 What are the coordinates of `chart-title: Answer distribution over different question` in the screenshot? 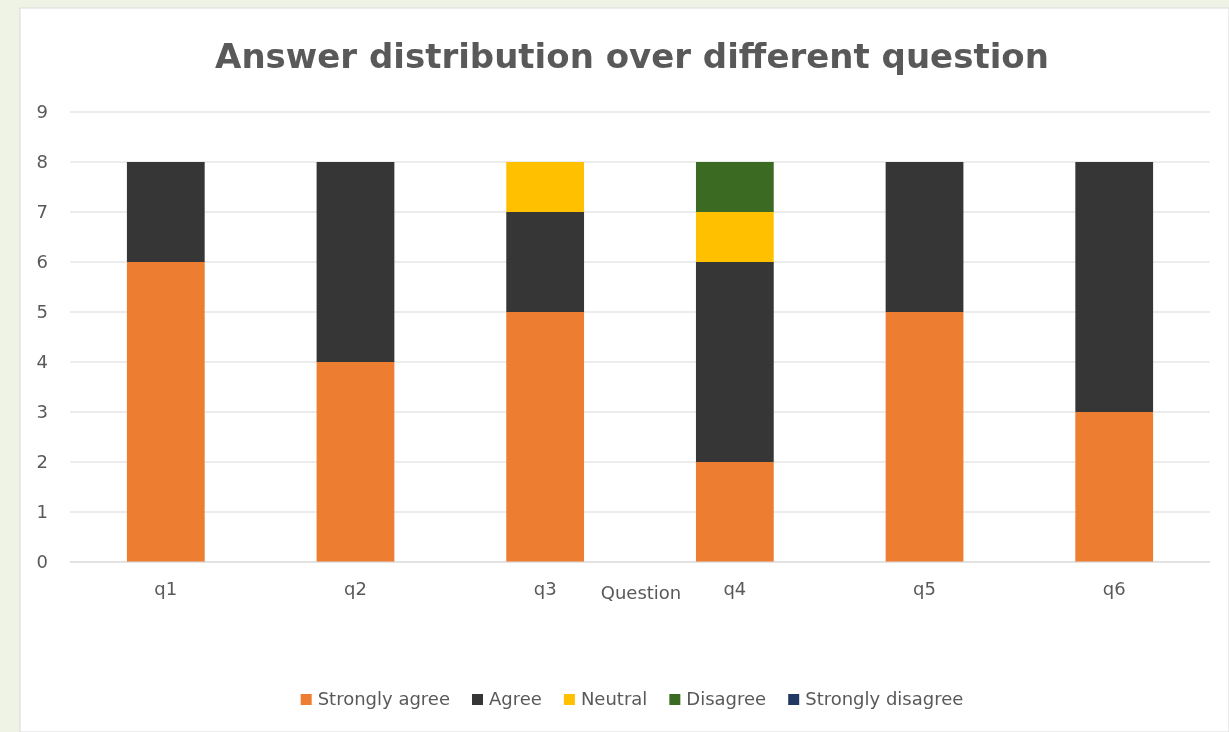 It's located at (632, 56).